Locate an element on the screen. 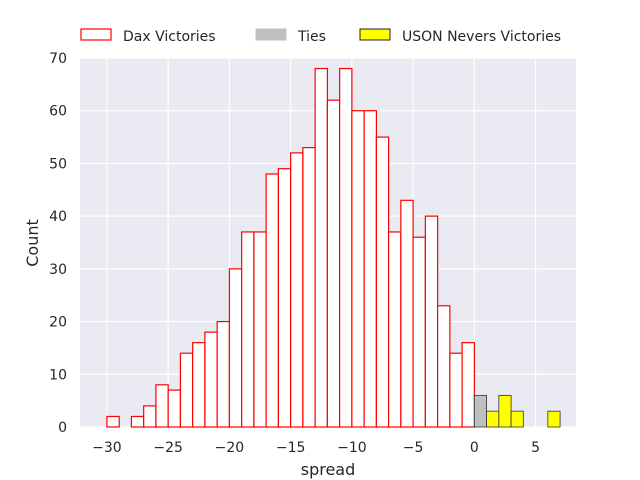 This screenshot has height=480, width=640. x-tick-label: −25 is located at coordinates (168, 448).